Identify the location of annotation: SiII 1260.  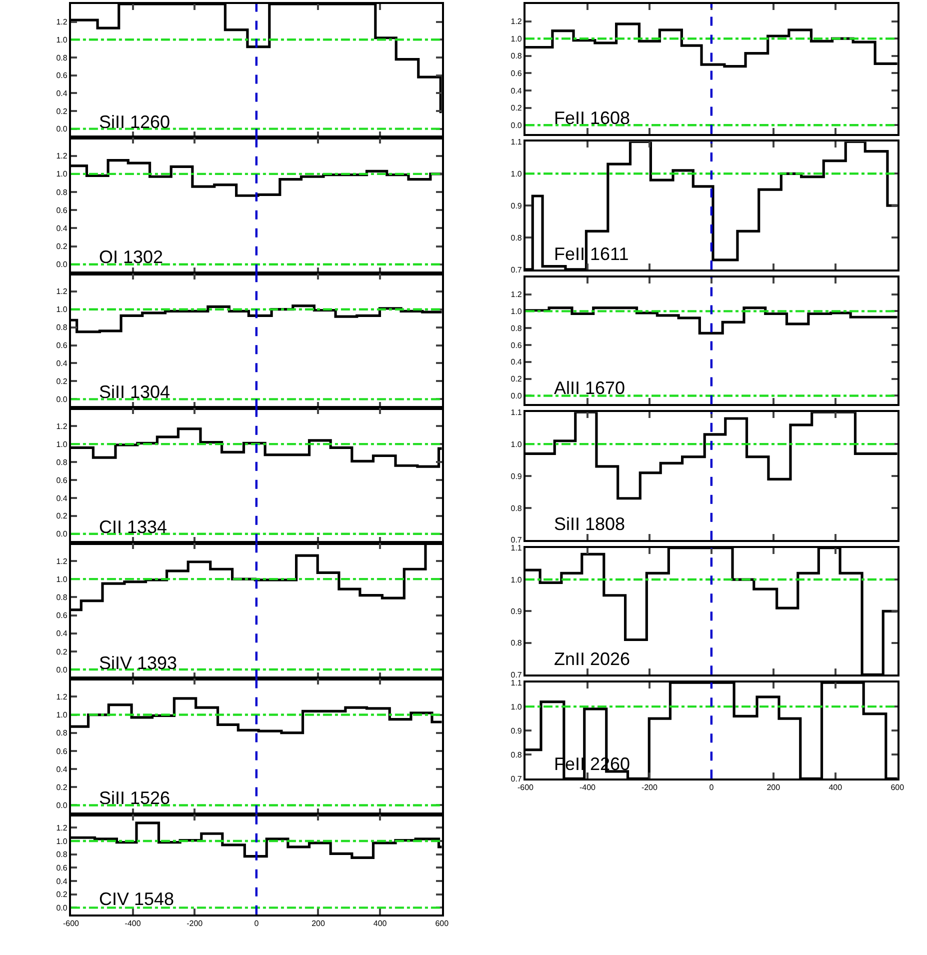
(134, 122).